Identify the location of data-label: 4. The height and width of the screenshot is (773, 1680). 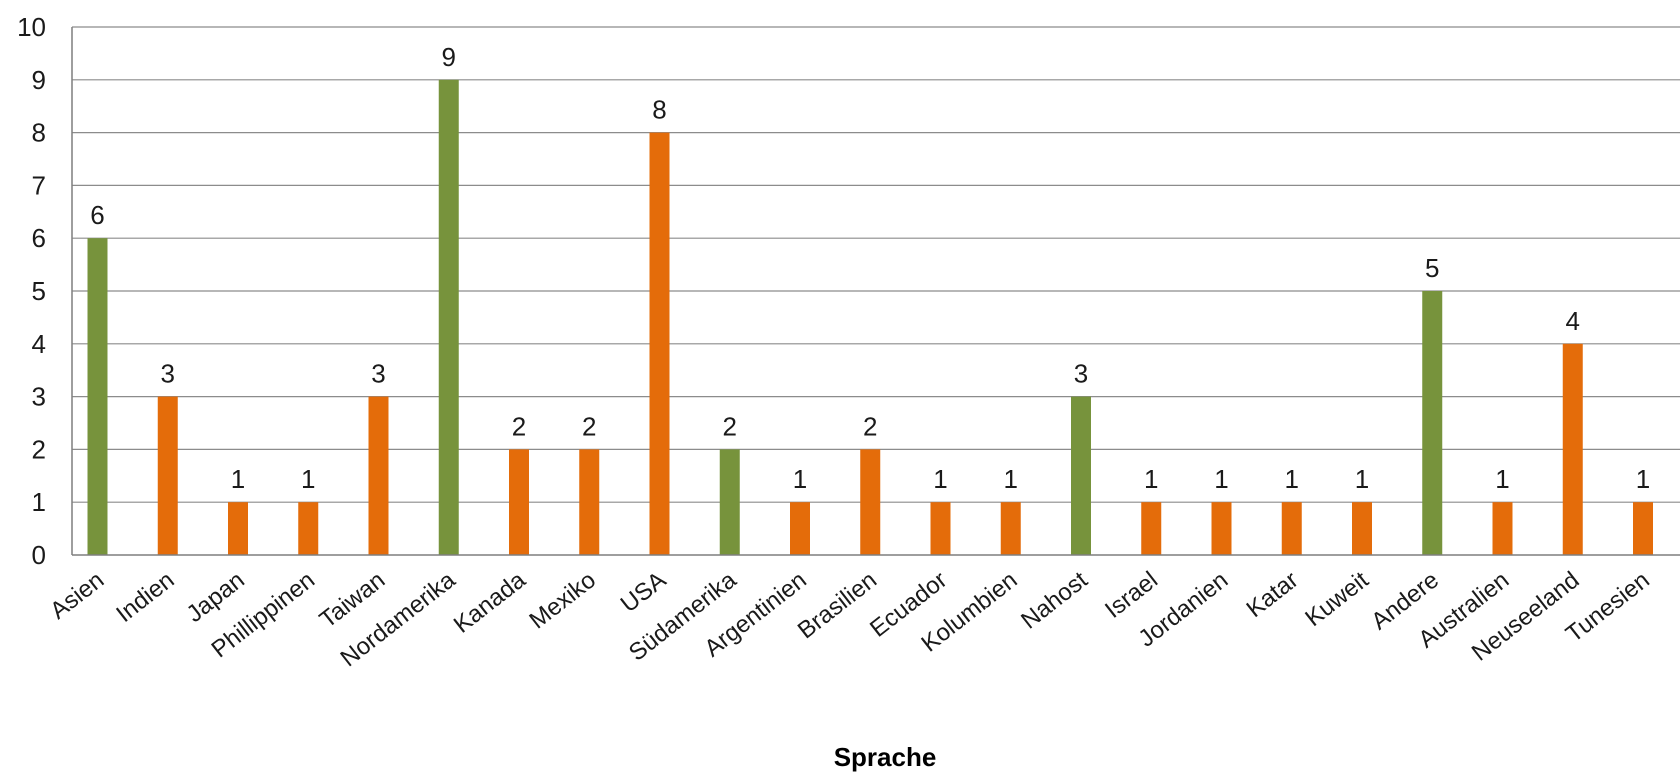
(1573, 321).